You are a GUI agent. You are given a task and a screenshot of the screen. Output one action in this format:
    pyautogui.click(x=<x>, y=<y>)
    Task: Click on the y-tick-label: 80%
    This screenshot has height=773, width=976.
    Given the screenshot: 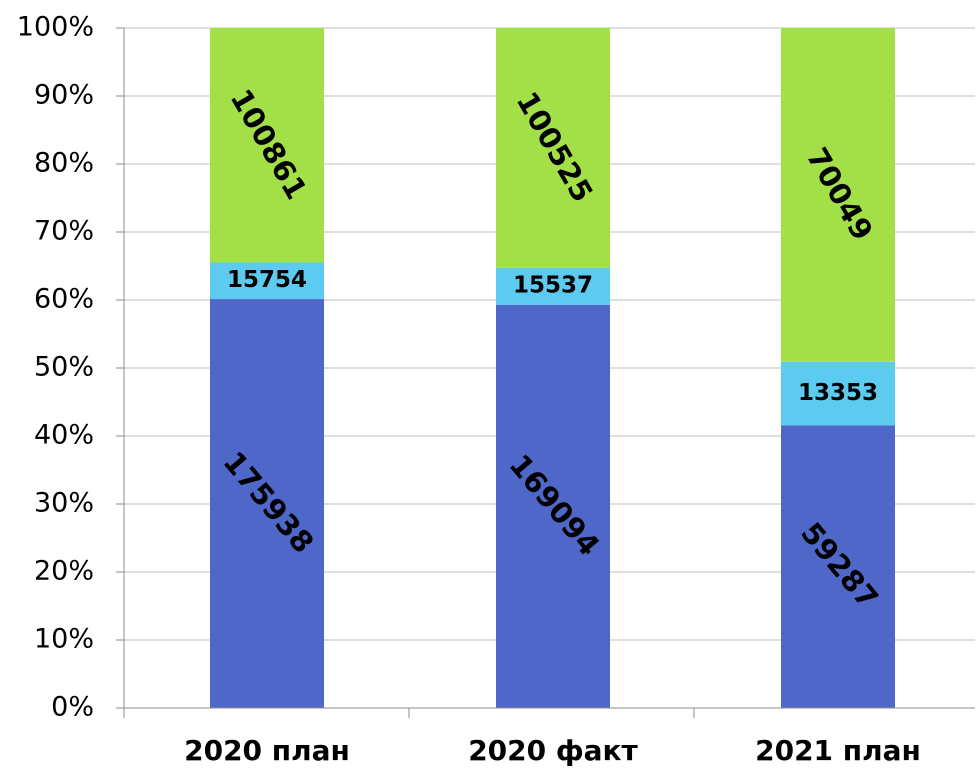 What is the action you would take?
    pyautogui.click(x=64, y=163)
    